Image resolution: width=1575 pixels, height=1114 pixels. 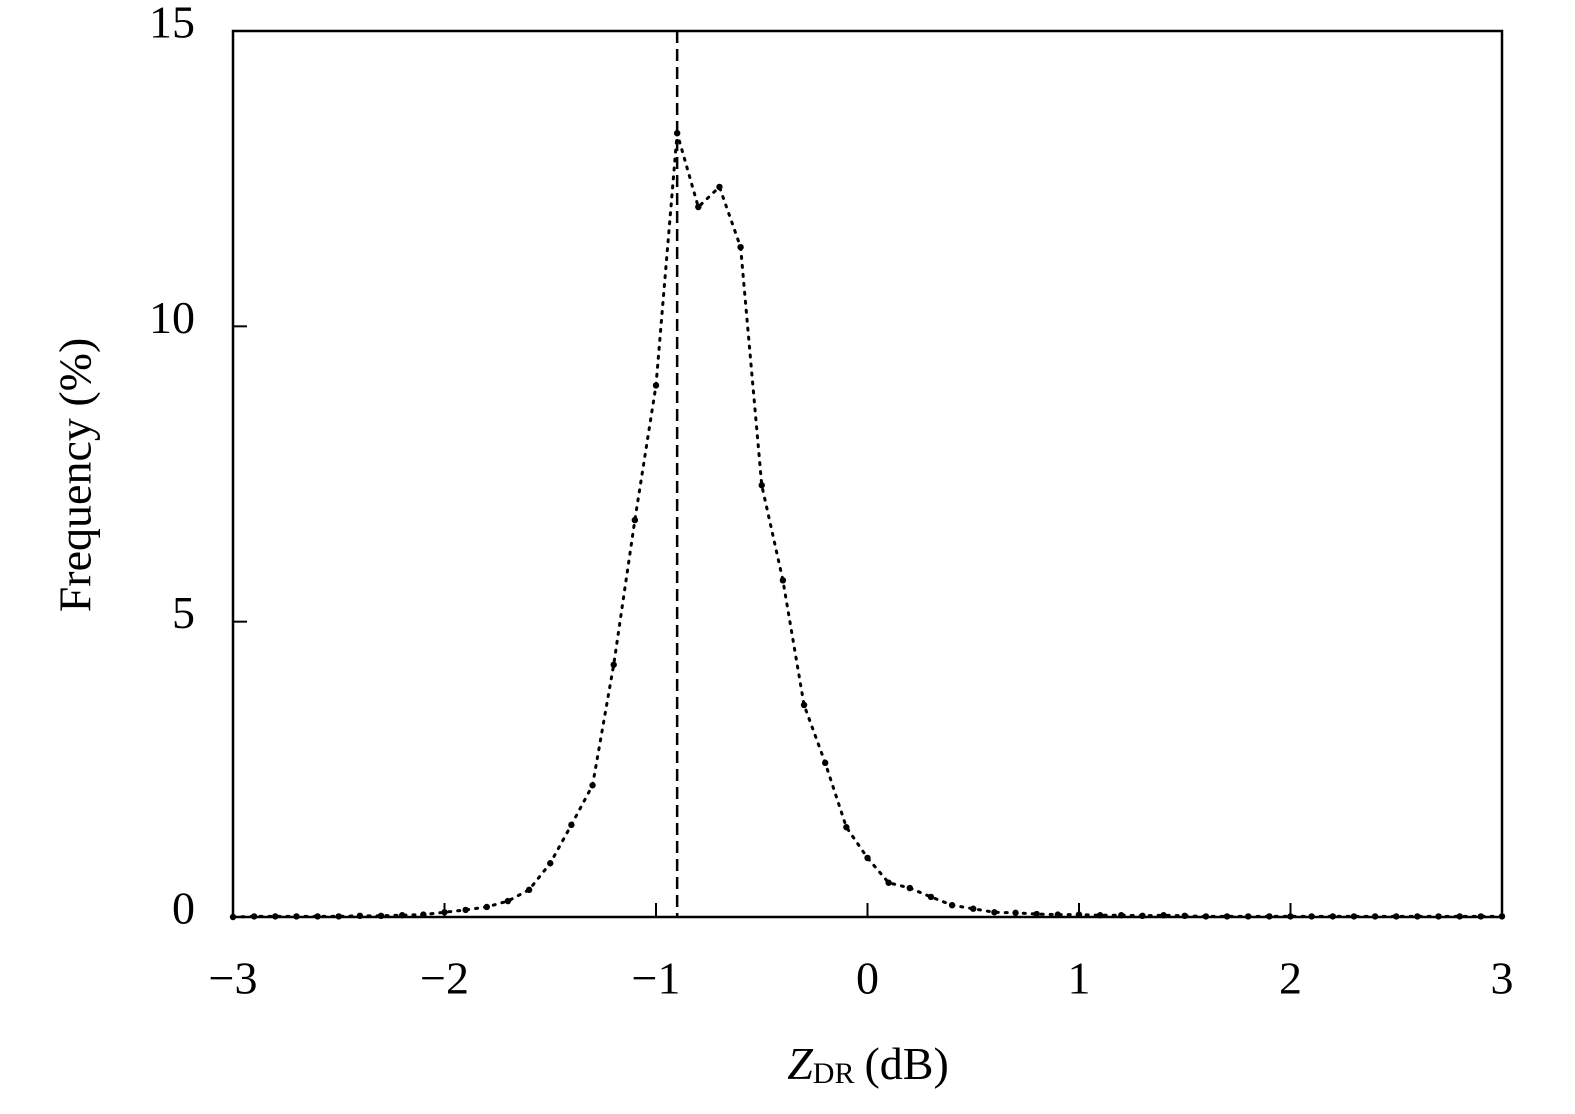 I want to click on x-tick-label: −2, so click(x=444, y=978).